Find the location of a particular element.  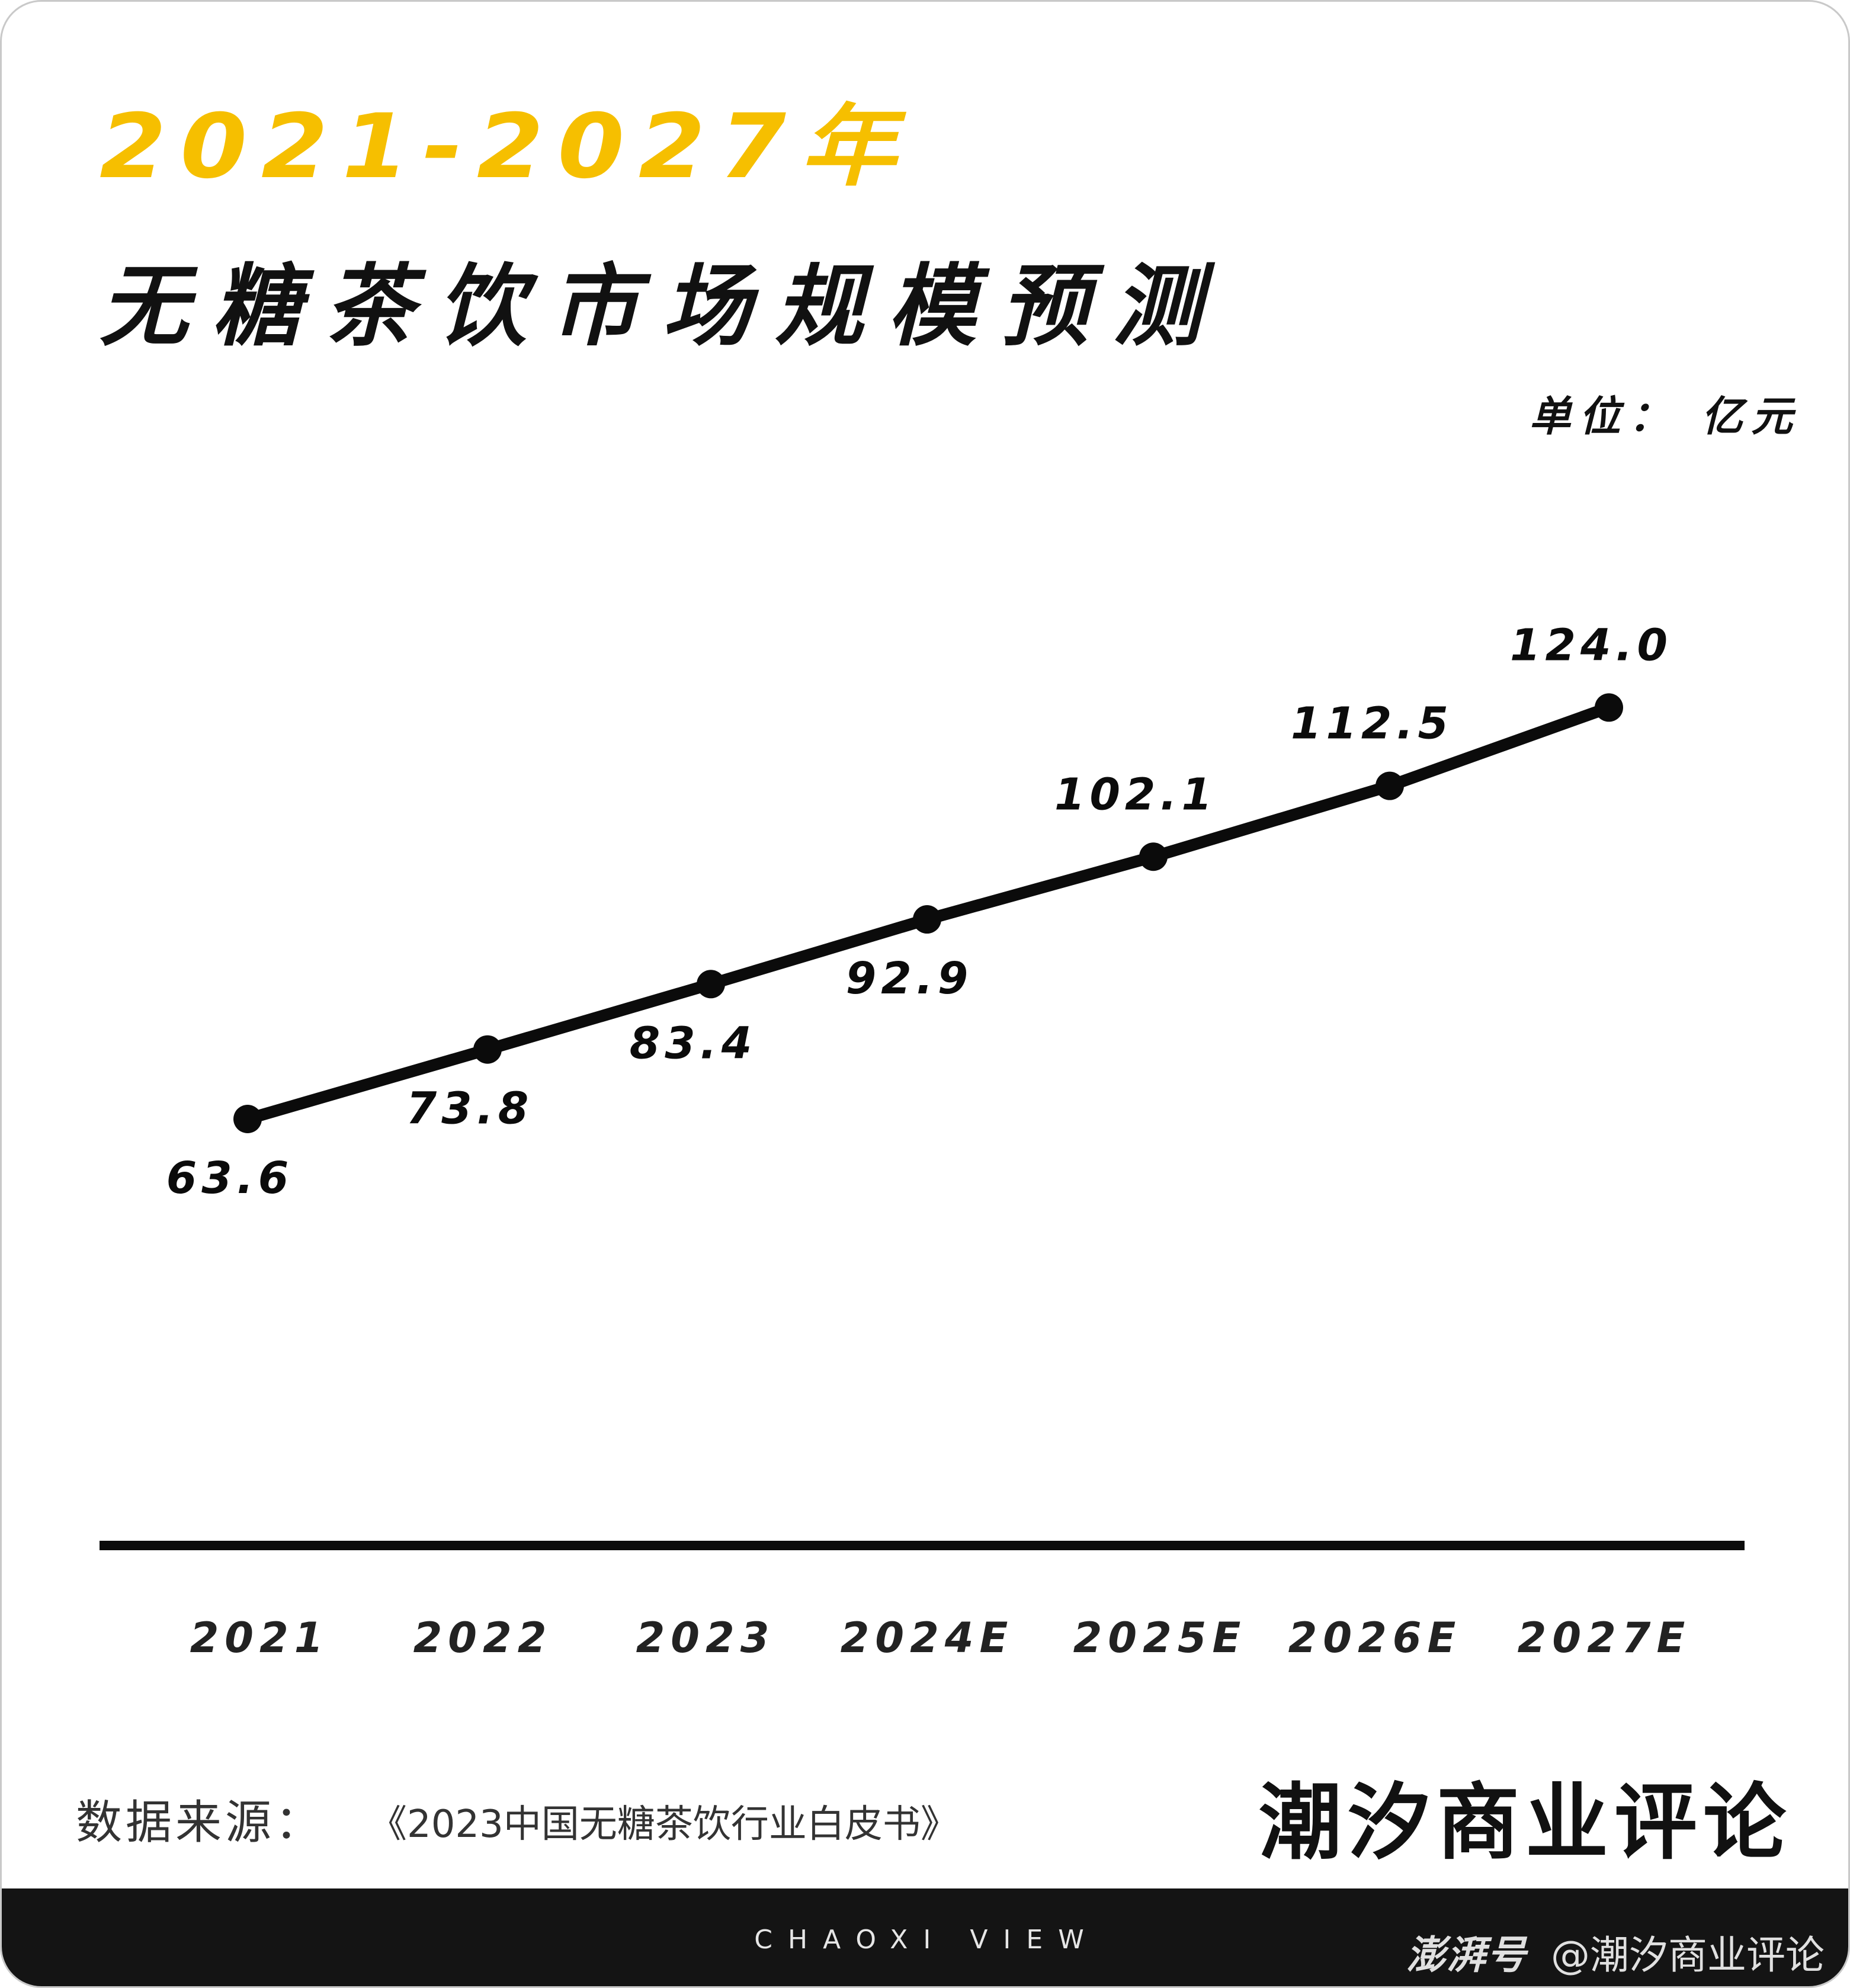

data-point-2021 is located at coordinates (248, 1119).